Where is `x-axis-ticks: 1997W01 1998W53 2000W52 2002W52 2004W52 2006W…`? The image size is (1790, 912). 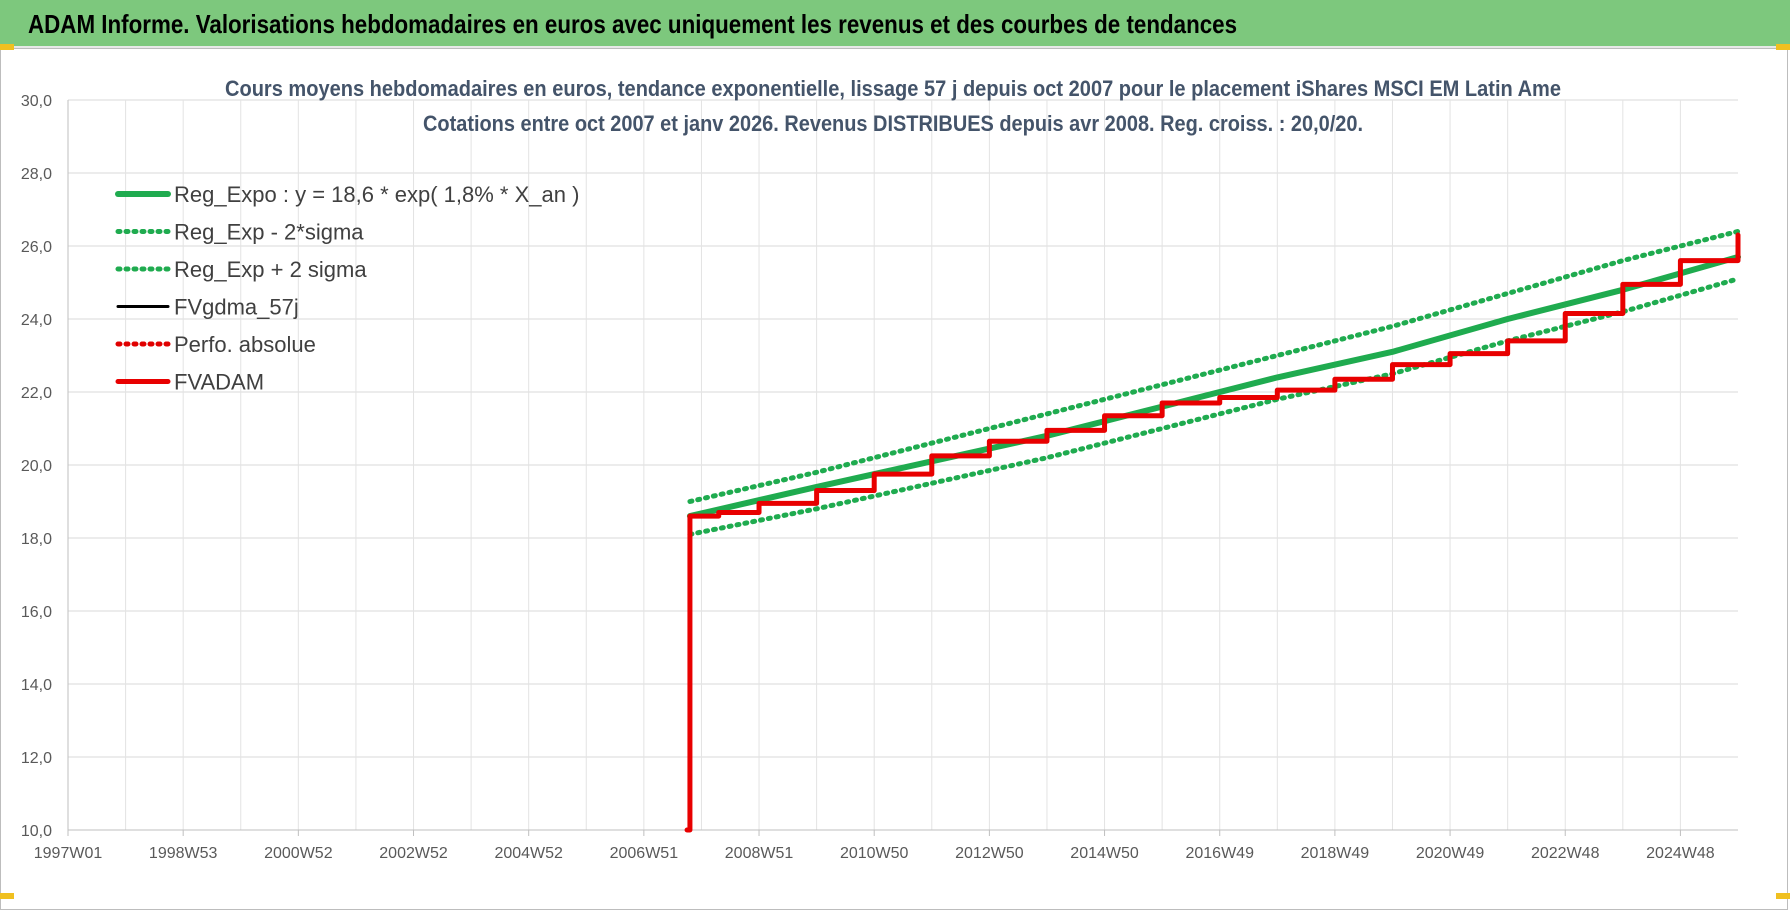
x-axis-ticks: 1997W01 1998W53 2000W52 2002W52 2004W52 2006W… is located at coordinates (874, 846).